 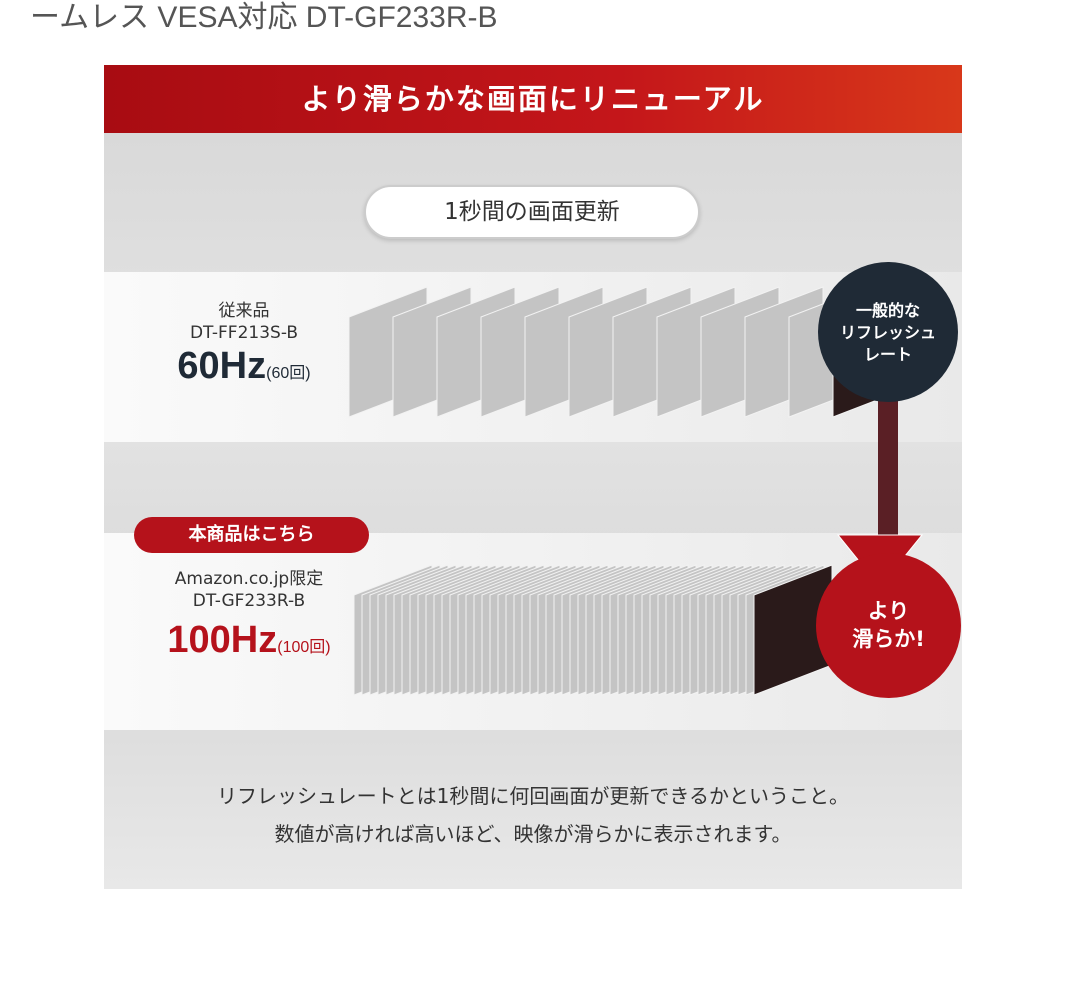 What do you see at coordinates (888, 625) in the screenshot?
I see `smoother-circle: より 滑らか!` at bounding box center [888, 625].